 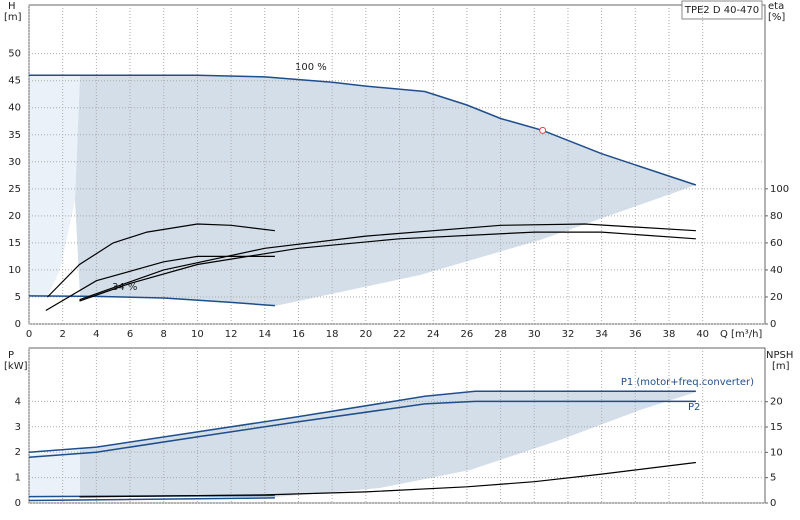 I want to click on y2-unit: [m], so click(x=781, y=366).